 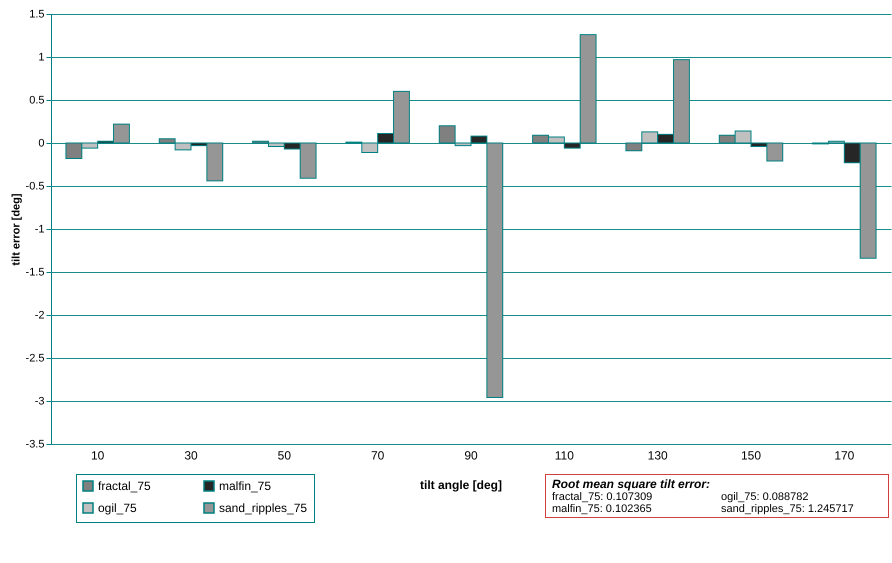 I want to click on y-tick-label: 0, so click(x=41, y=144).